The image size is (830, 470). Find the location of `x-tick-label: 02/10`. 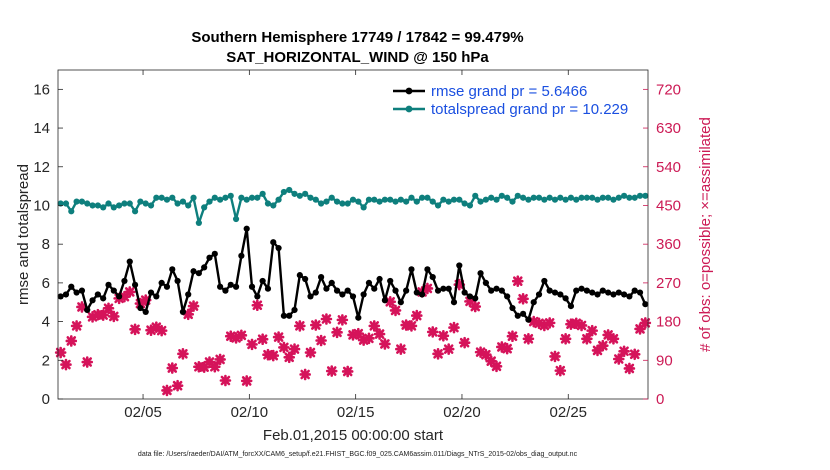

x-tick-label: 02/10 is located at coordinates (250, 412).